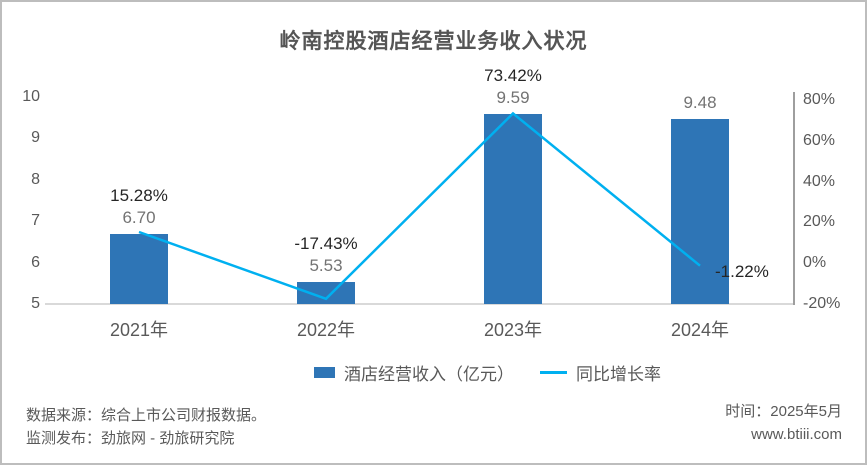  Describe the element at coordinates (139, 195) in the screenshot. I see `growth-label-2021: 15.28%` at that location.